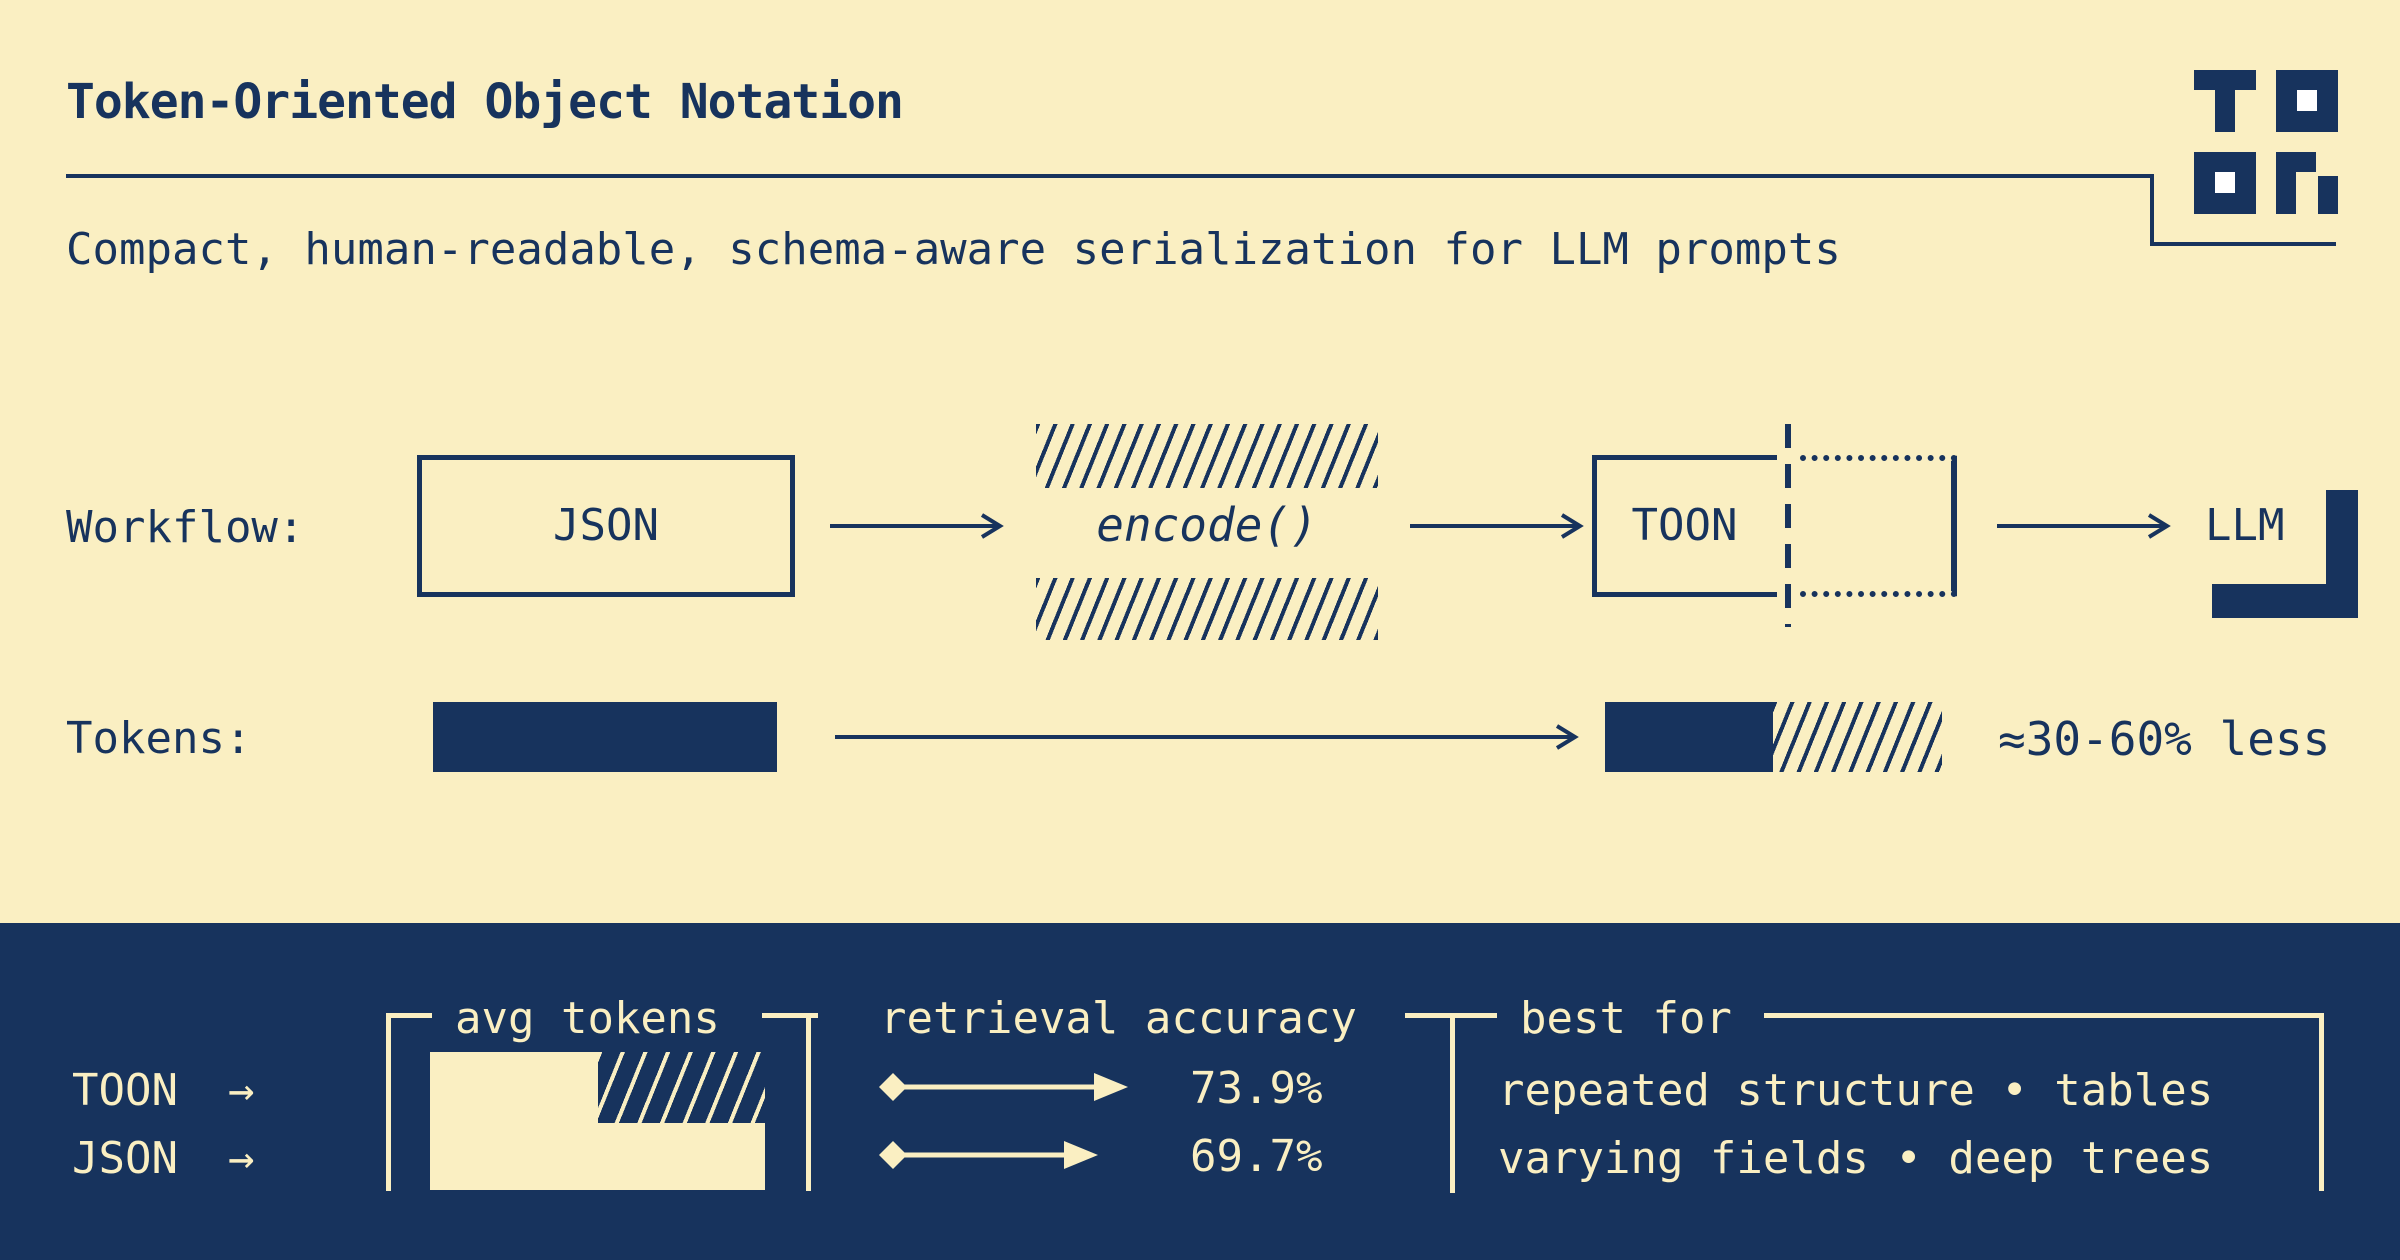 The height and width of the screenshot is (1260, 2400). I want to click on avg-tokens-toon-bar-saved-hatch, so click(681, 1087).